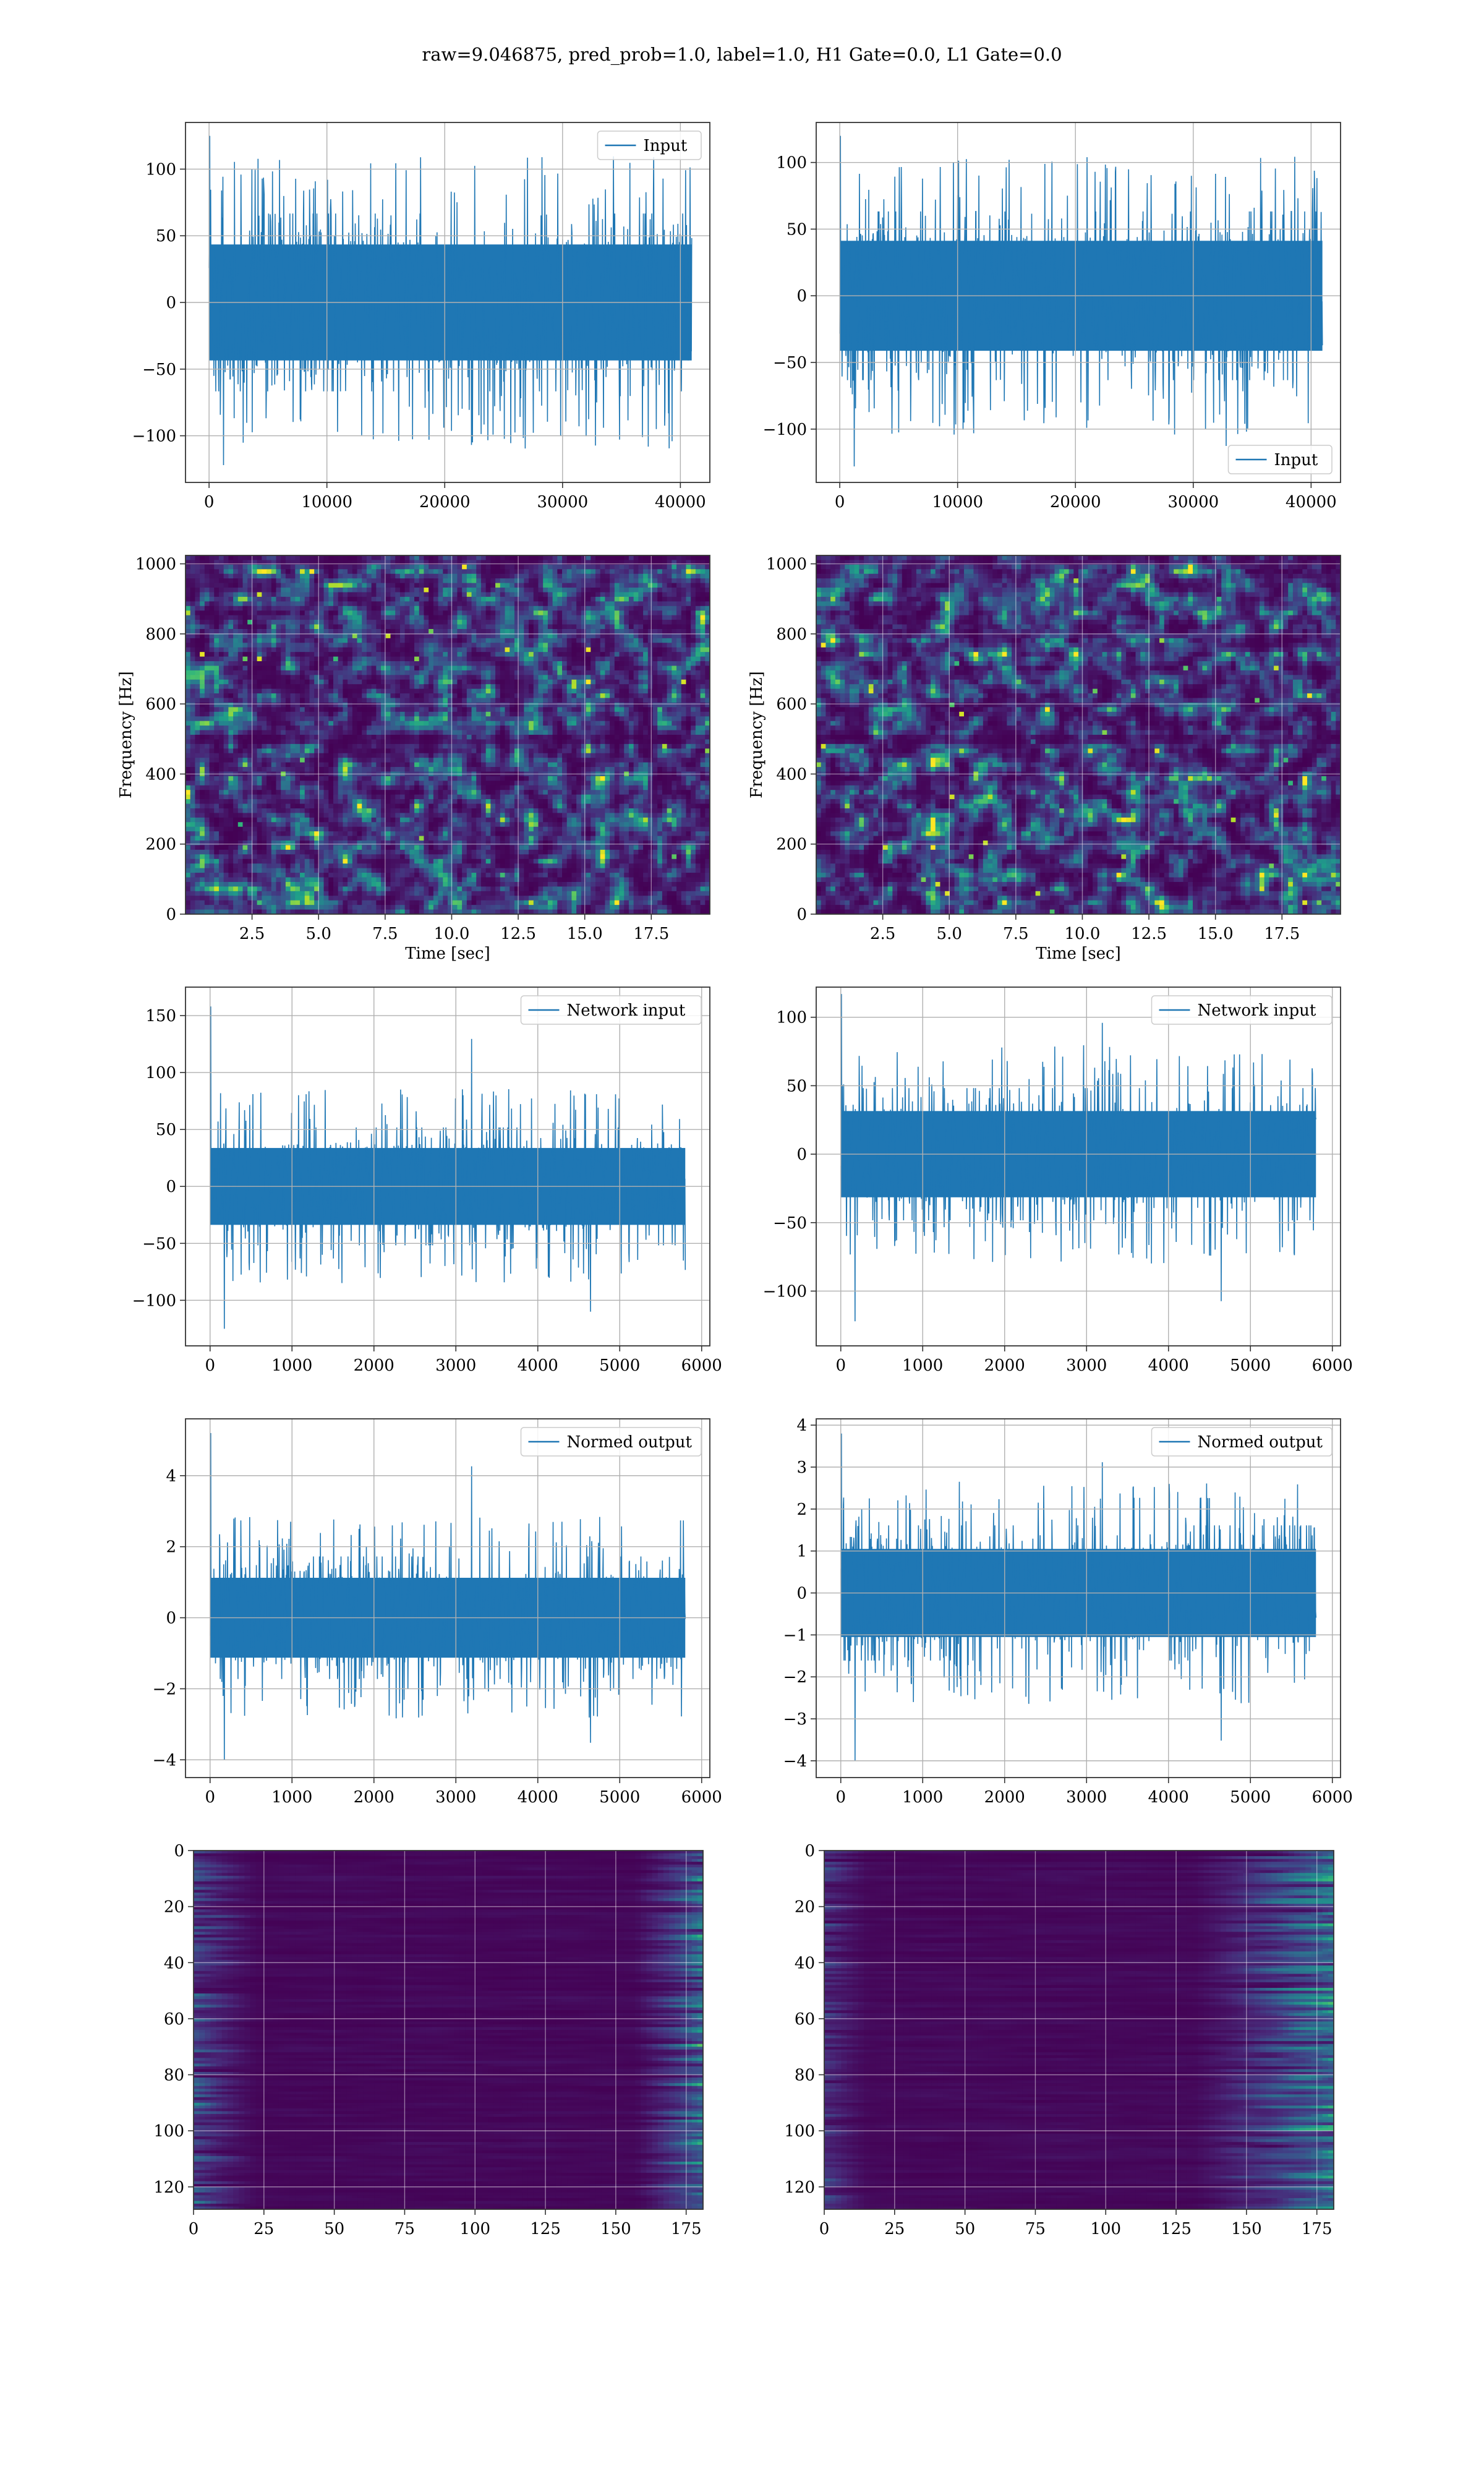 The image size is (1484, 2474). Describe the element at coordinates (1004, 1798) in the screenshot. I see `x-tick-label: 2000` at that location.